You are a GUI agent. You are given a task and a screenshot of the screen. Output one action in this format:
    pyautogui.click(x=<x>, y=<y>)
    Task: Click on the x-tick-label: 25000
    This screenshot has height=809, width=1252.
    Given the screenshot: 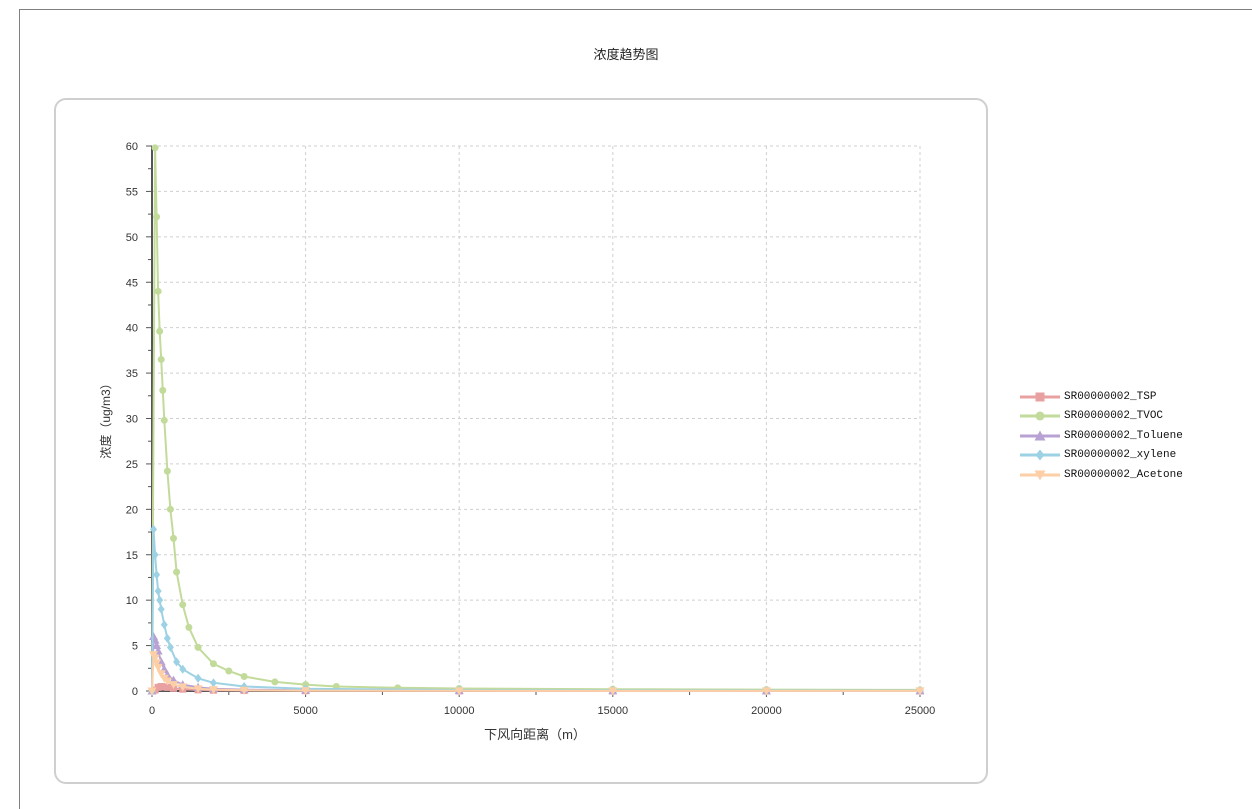 What is the action you would take?
    pyautogui.click(x=920, y=711)
    